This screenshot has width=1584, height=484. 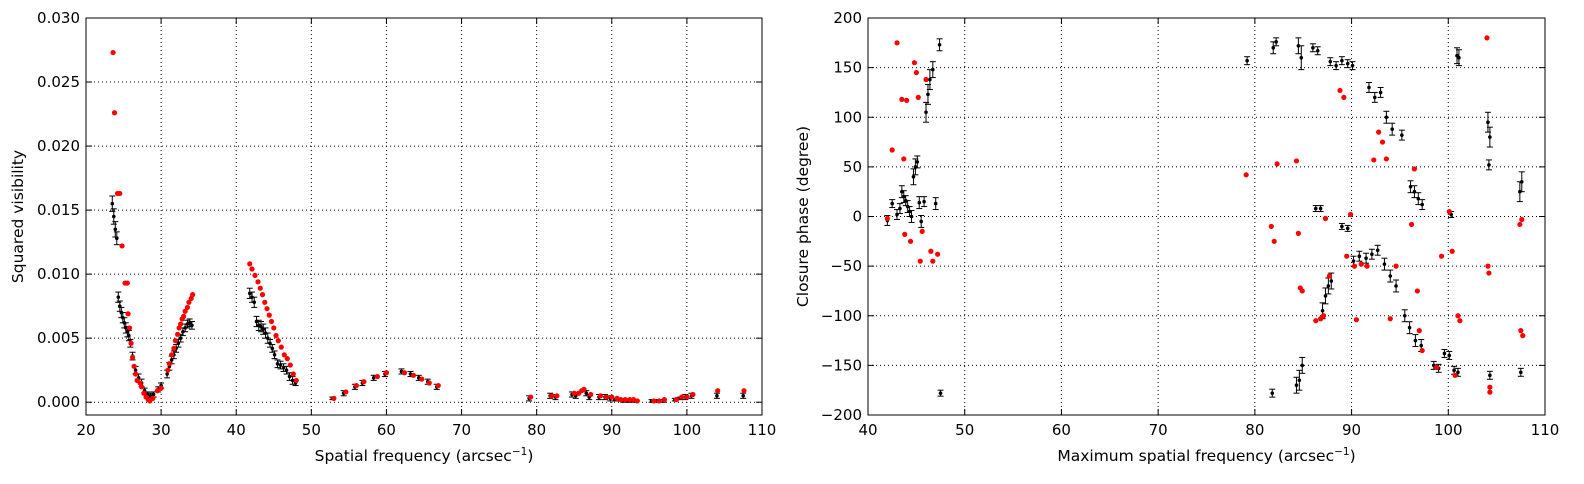 I want to click on y-axis-title: Closure phase (degree), so click(x=803, y=216).